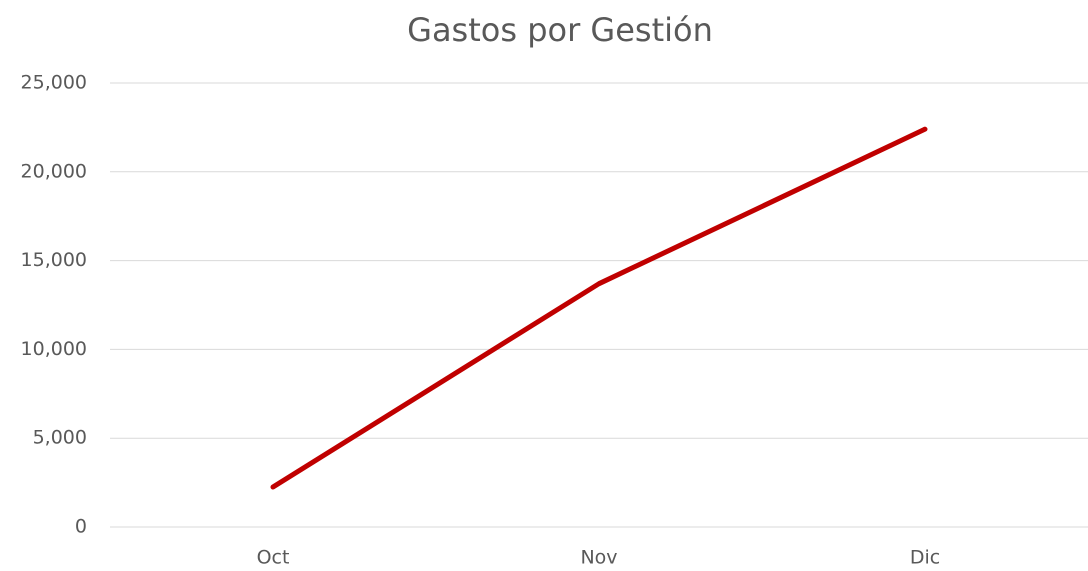  I want to click on y-tick-label: 15,000, so click(54, 260).